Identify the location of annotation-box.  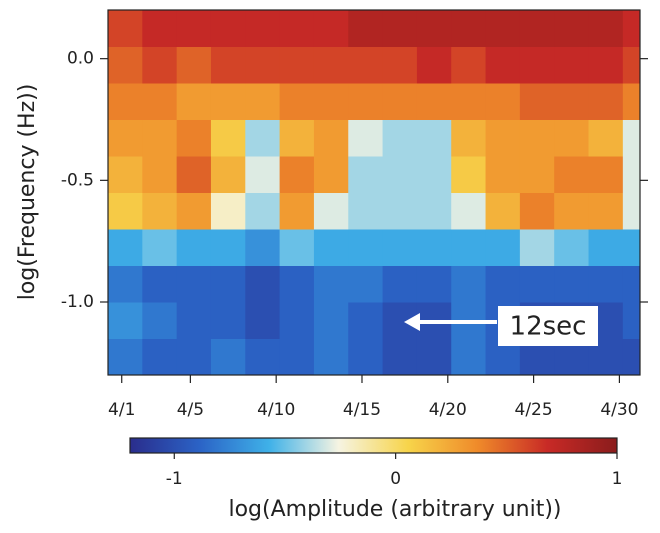
(548, 326).